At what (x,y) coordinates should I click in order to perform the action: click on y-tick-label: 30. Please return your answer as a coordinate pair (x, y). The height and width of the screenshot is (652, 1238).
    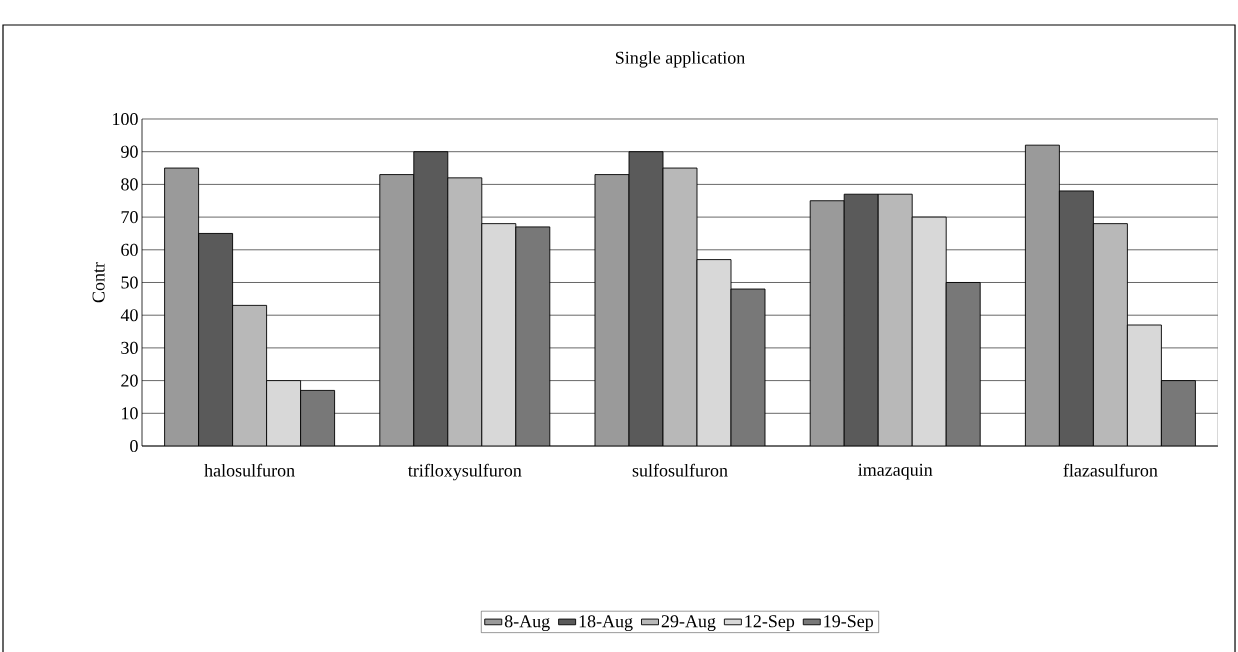
    Looking at the image, I should click on (129, 347).